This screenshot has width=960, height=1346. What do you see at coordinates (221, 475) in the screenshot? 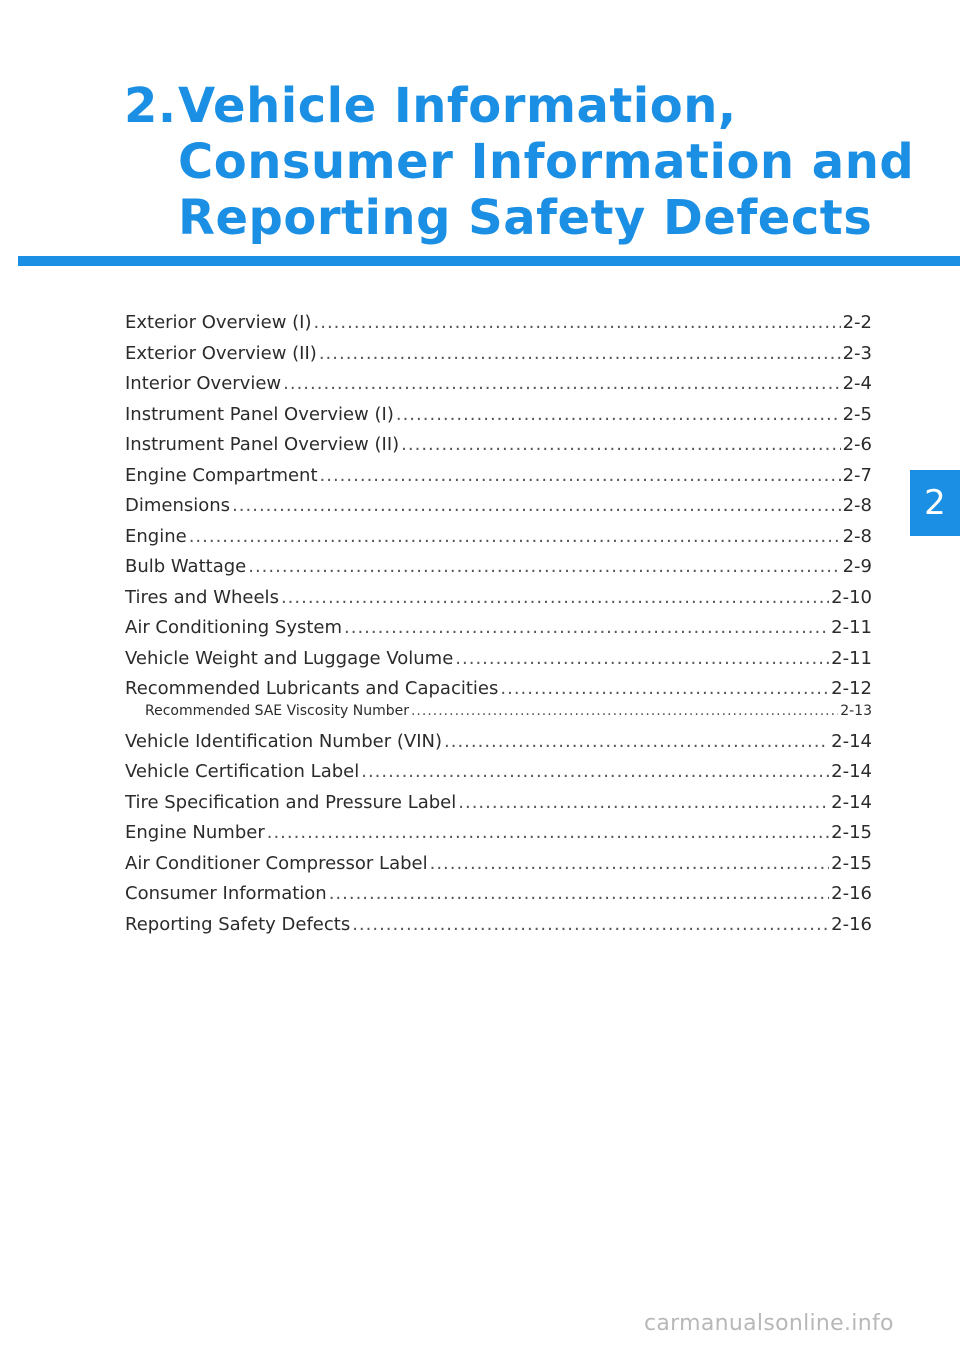
I see `toc-entry-label: Engine Compartment` at bounding box center [221, 475].